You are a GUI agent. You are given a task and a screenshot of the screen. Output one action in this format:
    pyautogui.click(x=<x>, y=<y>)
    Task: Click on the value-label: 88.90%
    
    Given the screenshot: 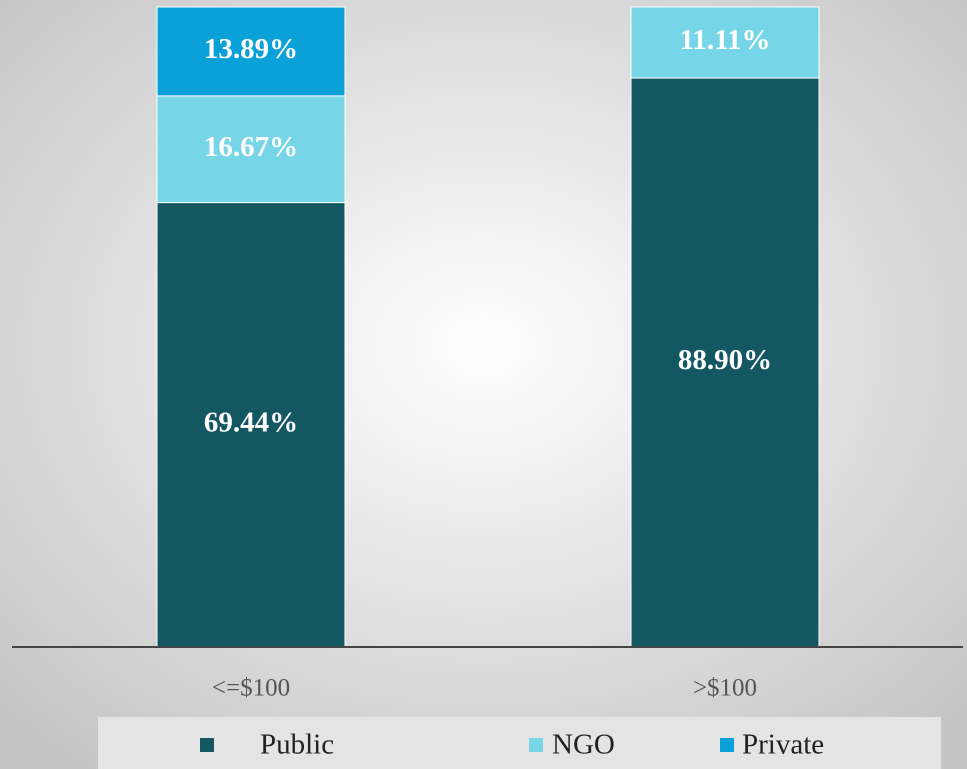 What is the action you would take?
    pyautogui.click(x=725, y=360)
    